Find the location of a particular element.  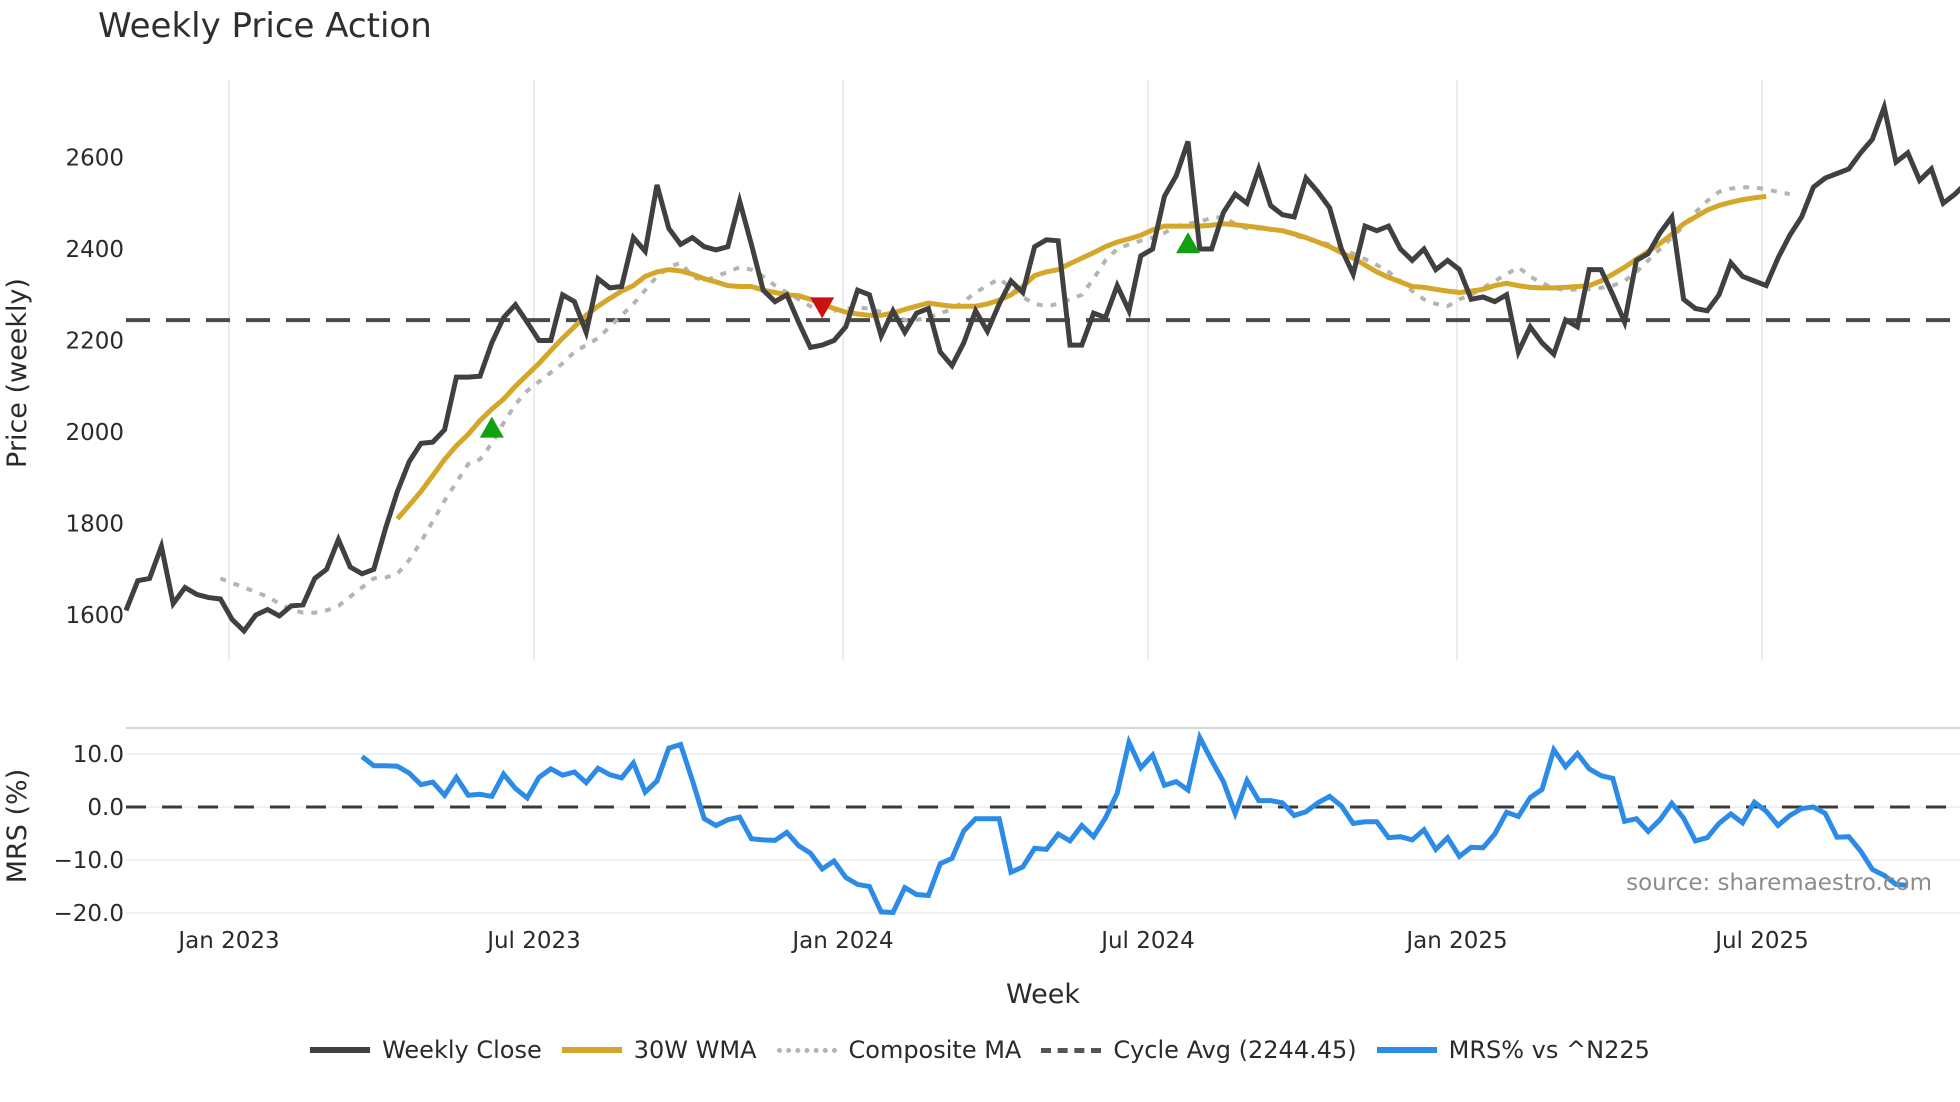

source-annotation: source: sharemaestro.com is located at coordinates (1779, 883).